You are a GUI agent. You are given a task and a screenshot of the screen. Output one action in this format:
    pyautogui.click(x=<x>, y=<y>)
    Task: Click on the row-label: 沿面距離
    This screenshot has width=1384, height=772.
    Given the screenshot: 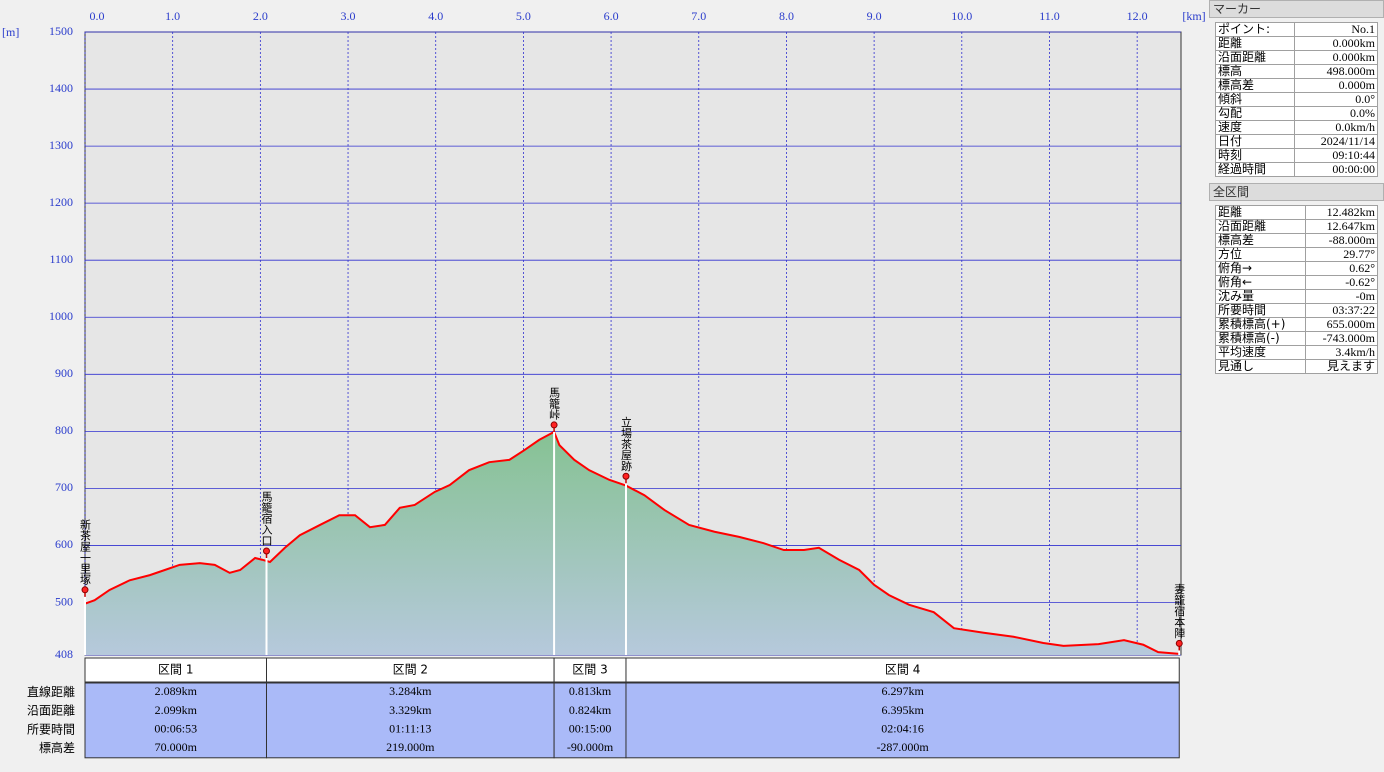 What is the action you would take?
    pyautogui.click(x=51, y=711)
    